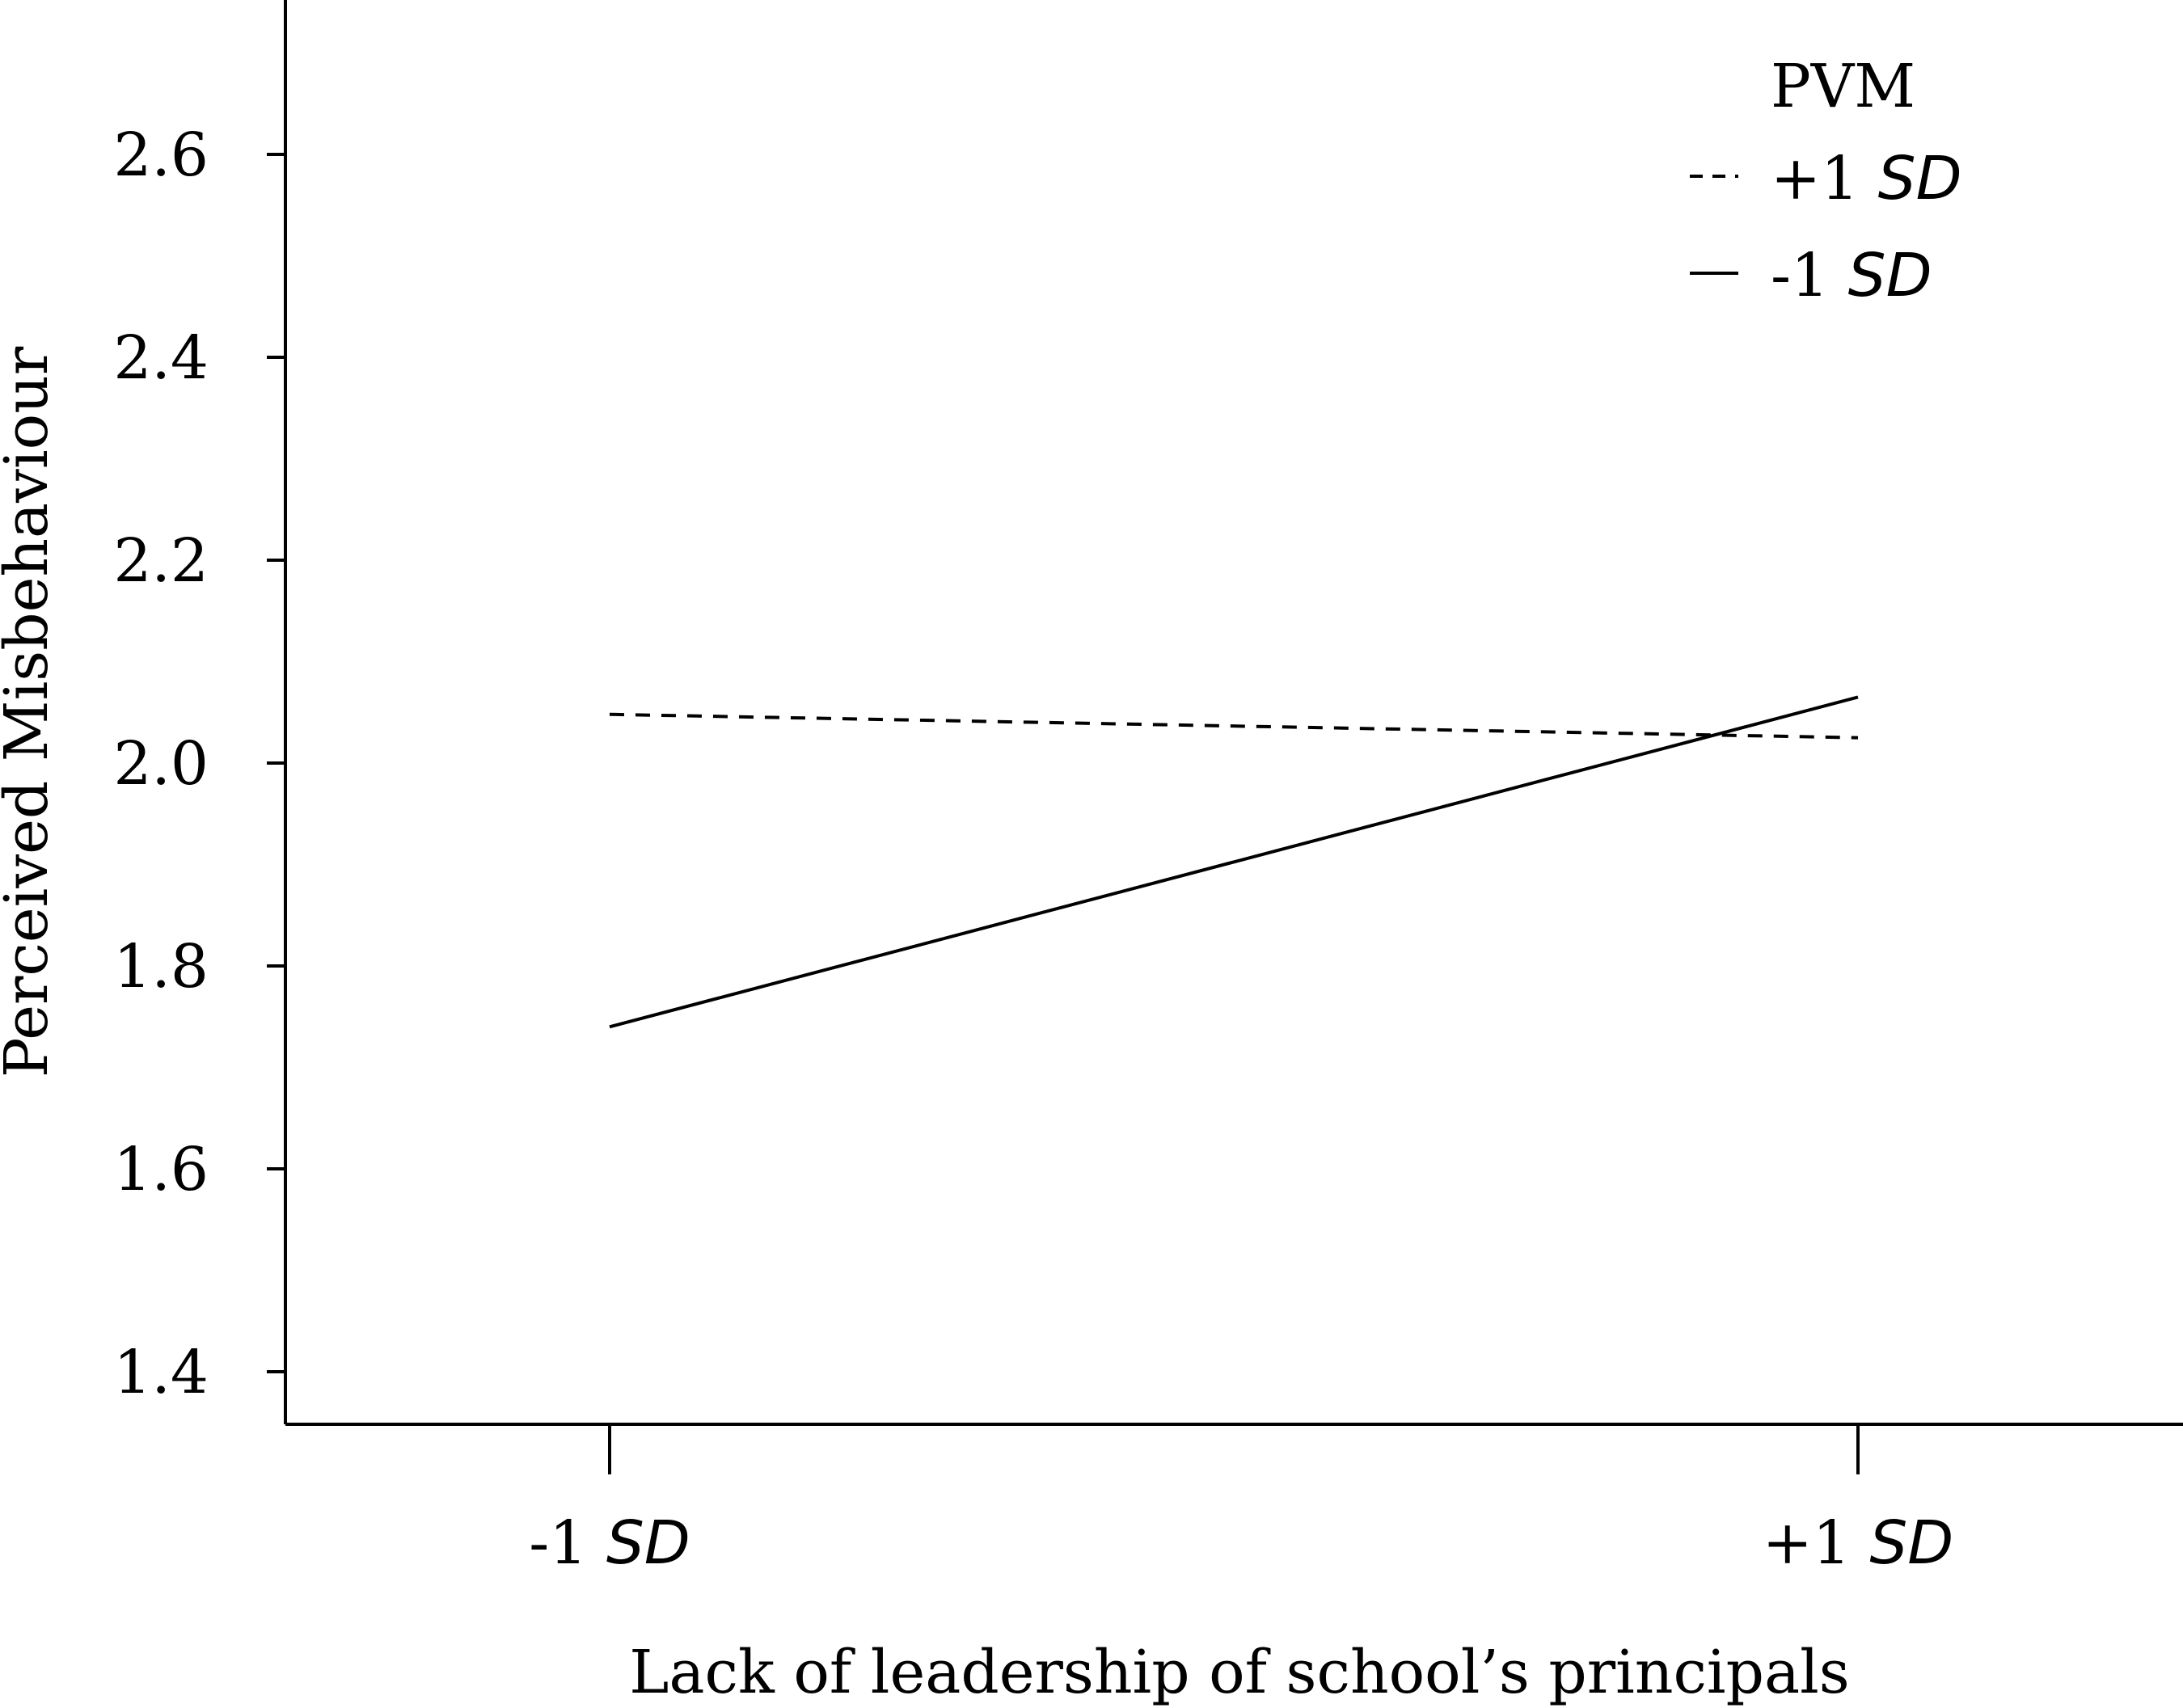 The height and width of the screenshot is (1708, 2183). I want to click on legend-label: -1 SD, so click(1851, 276).